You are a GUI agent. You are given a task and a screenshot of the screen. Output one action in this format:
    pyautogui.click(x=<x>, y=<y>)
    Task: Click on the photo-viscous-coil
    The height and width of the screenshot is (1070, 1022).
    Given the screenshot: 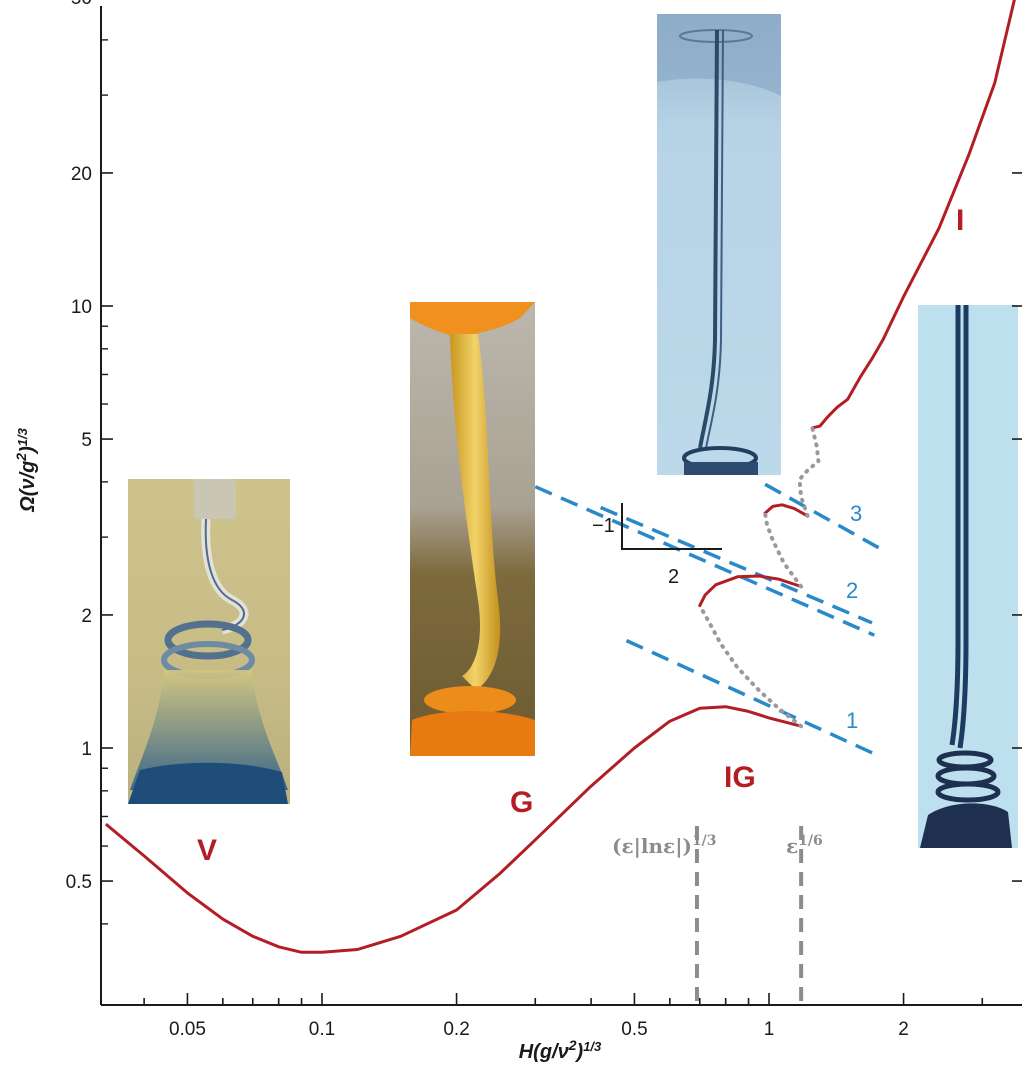 What is the action you would take?
    pyautogui.click(x=209, y=641)
    